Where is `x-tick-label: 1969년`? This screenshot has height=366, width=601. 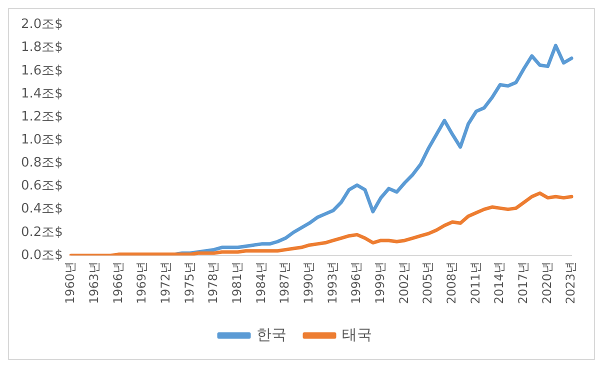 x-tick-label: 1969년 is located at coordinates (141, 282).